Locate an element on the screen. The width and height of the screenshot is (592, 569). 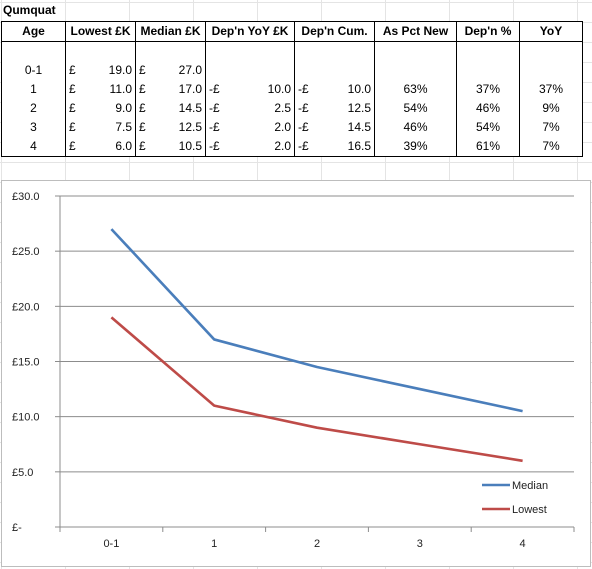
x-tick-label: 4 is located at coordinates (523, 544).